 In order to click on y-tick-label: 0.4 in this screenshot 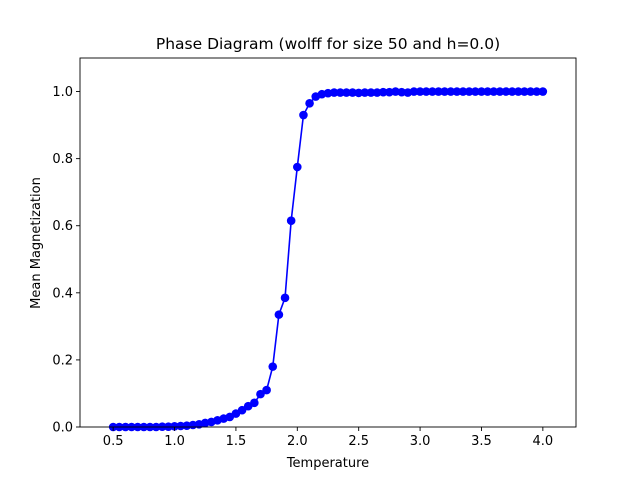, I will do `click(62, 293)`.